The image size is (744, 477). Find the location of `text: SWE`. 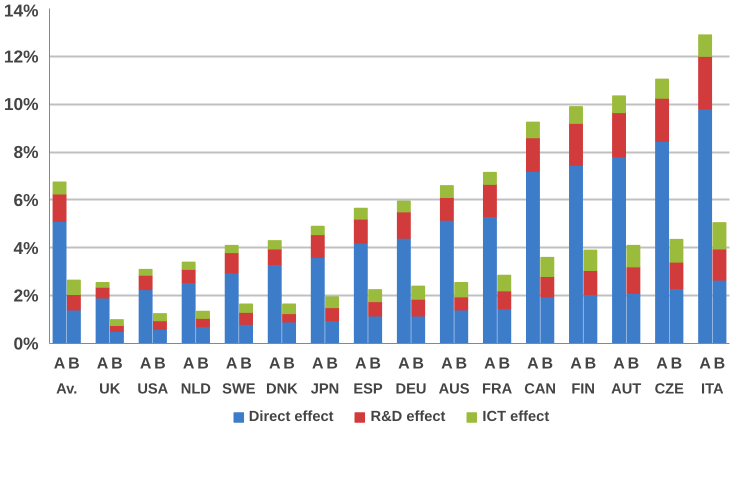

text: SWE is located at coordinates (239, 390).